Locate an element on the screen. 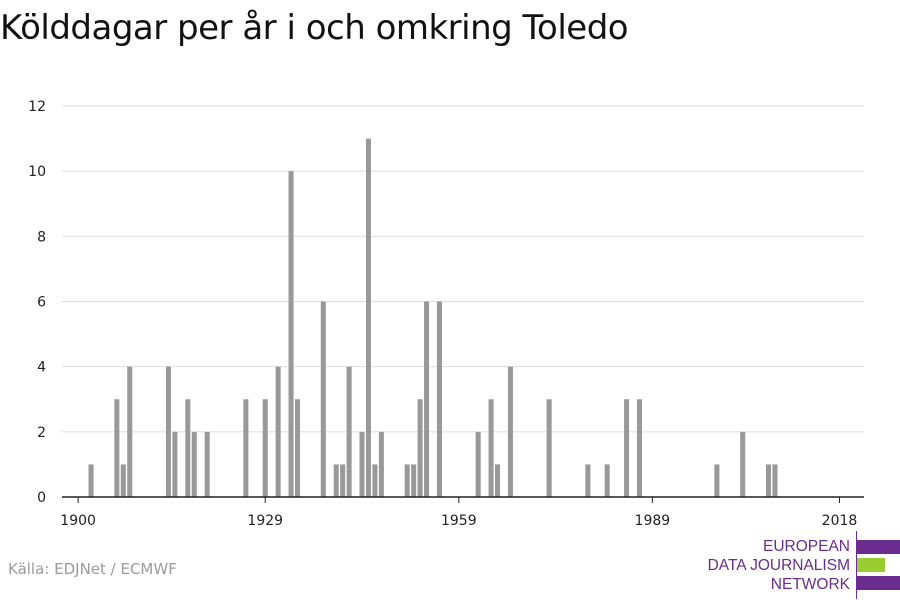 The image size is (900, 600). y-tick-label: 0 is located at coordinates (41, 498).